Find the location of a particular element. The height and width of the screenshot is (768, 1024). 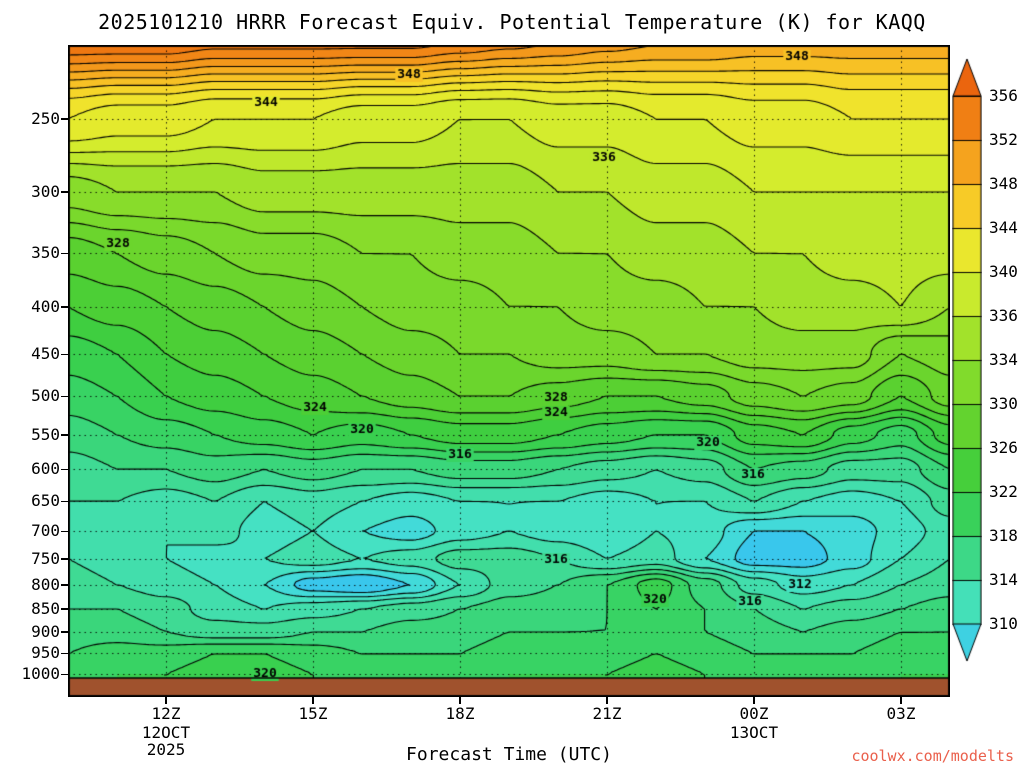

x-axis-title: Forecast Time (UTC) is located at coordinates (509, 754).